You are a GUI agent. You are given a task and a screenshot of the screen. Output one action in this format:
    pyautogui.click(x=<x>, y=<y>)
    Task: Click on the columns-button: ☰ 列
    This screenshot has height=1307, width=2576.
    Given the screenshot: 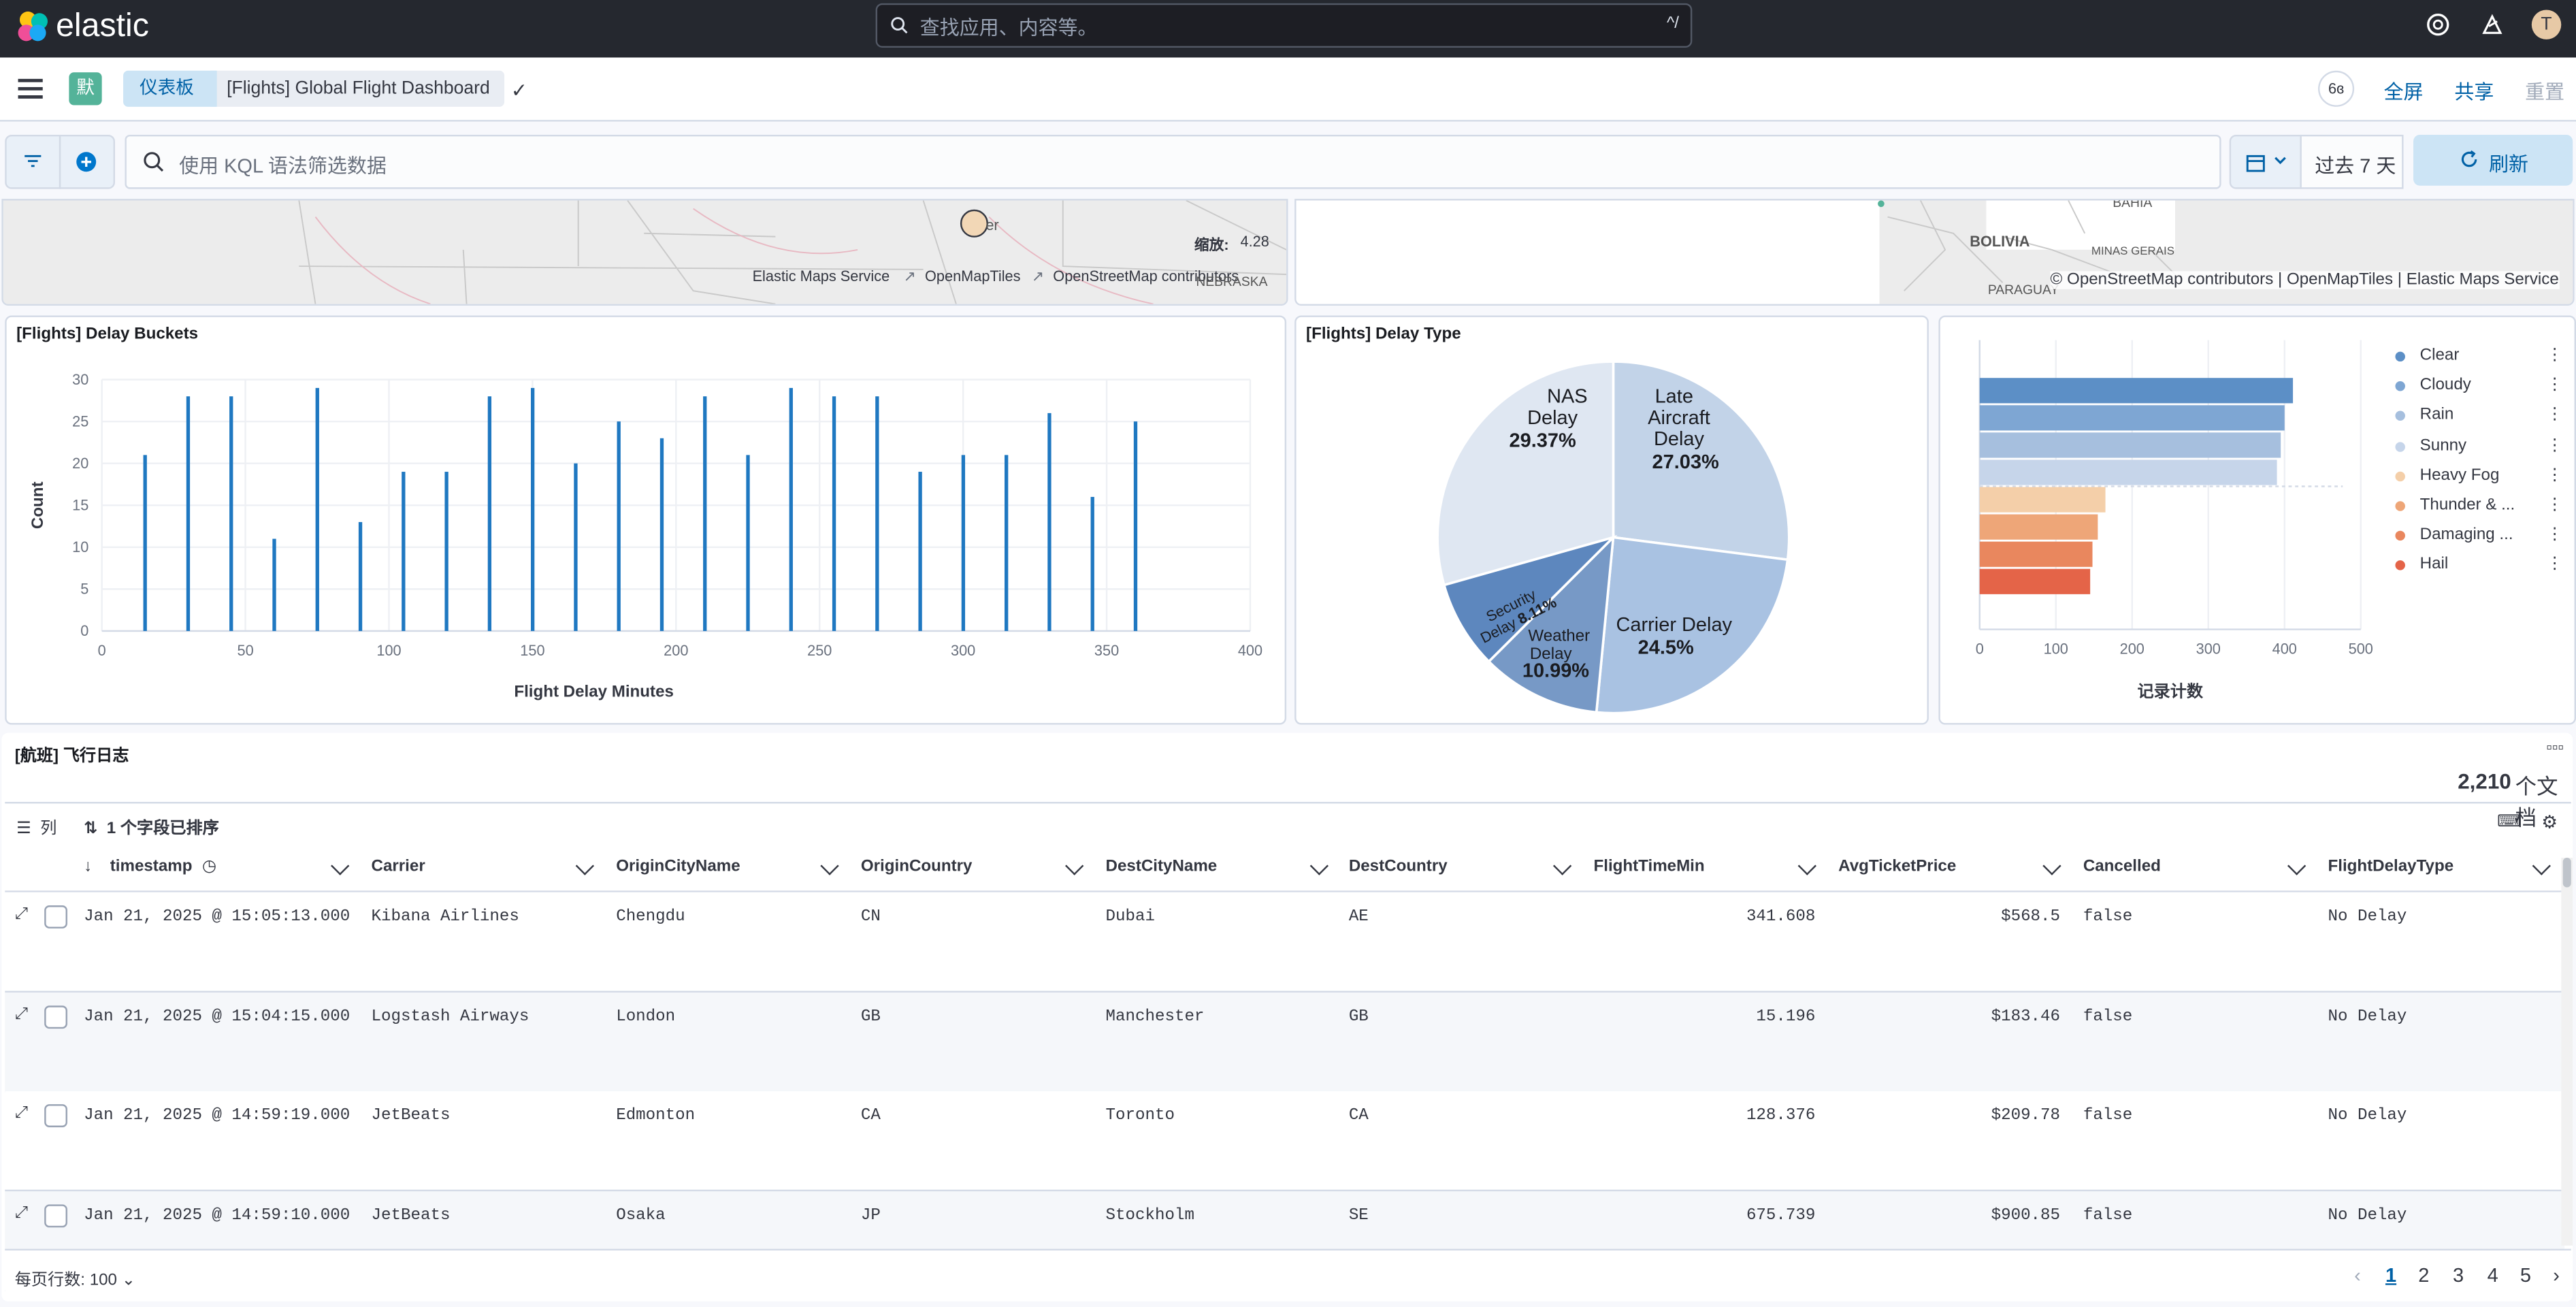 What is the action you would take?
    pyautogui.click(x=36, y=826)
    